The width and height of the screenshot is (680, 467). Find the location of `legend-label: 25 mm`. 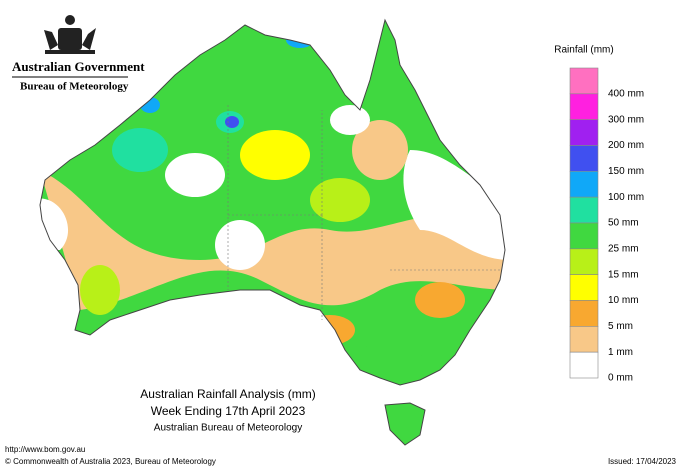

legend-label: 25 mm is located at coordinates (623, 248).